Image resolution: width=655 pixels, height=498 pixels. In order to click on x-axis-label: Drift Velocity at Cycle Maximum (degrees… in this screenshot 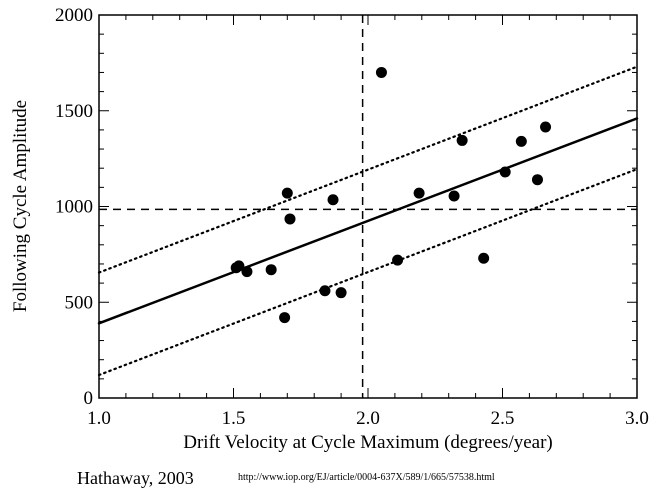, I will do `click(368, 442)`.